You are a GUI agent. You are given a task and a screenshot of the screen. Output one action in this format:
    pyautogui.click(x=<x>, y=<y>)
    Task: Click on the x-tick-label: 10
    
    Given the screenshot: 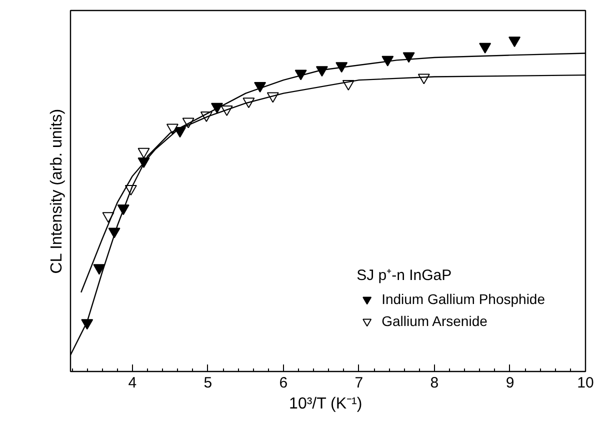 What is the action you would take?
    pyautogui.click(x=585, y=383)
    